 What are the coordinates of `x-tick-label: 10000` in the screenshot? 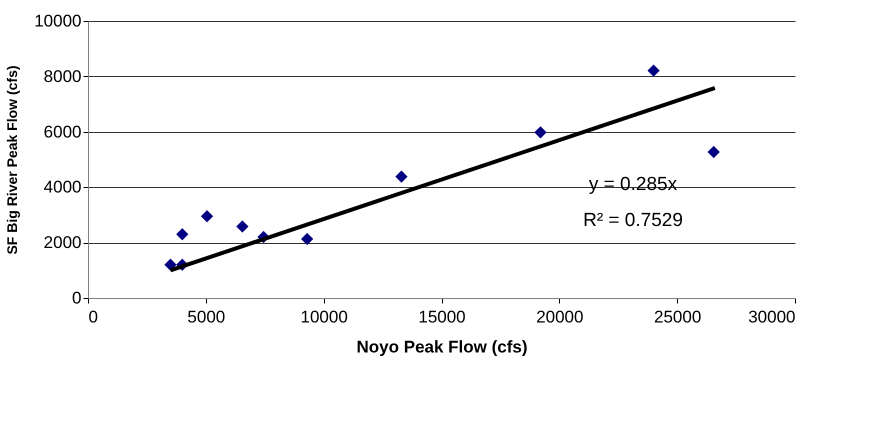 It's located at (324, 317).